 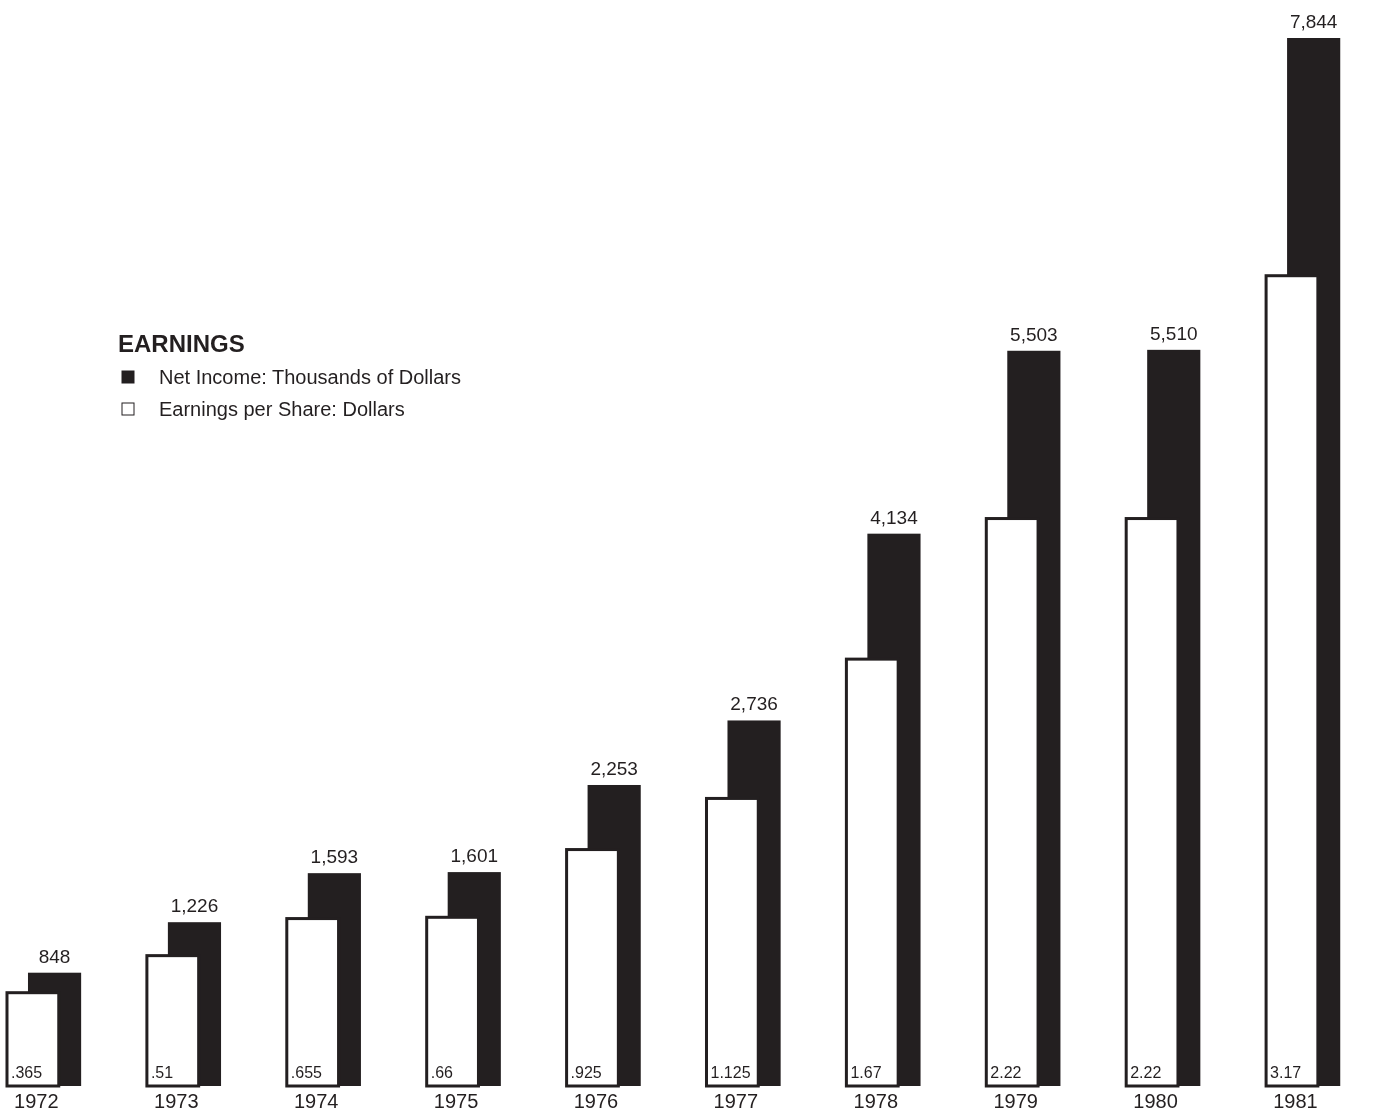 I want to click on data-label: .51, so click(x=162, y=1072).